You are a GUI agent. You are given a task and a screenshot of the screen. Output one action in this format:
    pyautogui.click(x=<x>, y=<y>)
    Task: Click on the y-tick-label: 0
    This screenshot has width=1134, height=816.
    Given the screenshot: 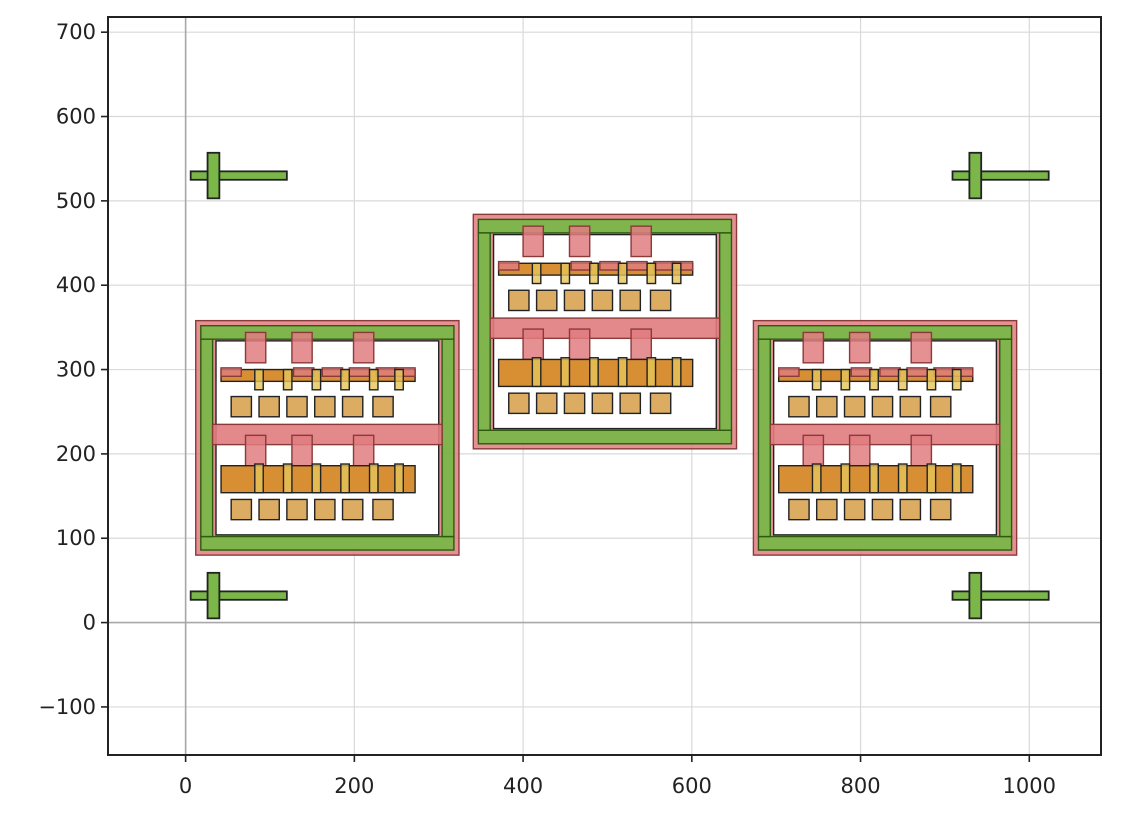 What is the action you would take?
    pyautogui.click(x=89, y=623)
    